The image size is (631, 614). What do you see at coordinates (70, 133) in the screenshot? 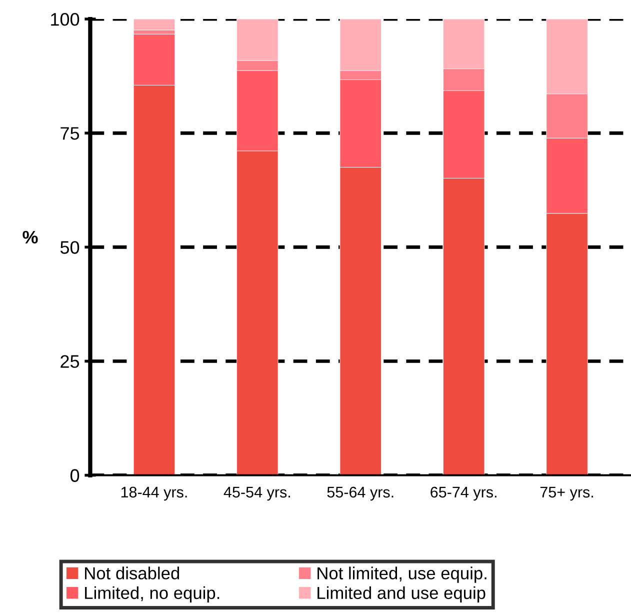
I see `y-tick-label: 75` at bounding box center [70, 133].